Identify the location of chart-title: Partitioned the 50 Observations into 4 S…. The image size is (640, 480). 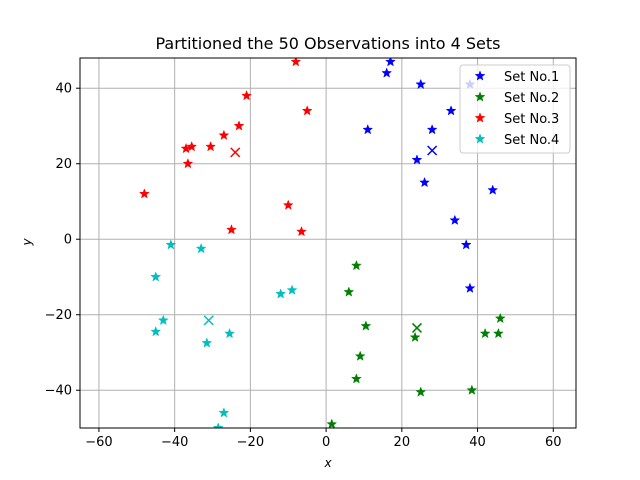
(327, 43).